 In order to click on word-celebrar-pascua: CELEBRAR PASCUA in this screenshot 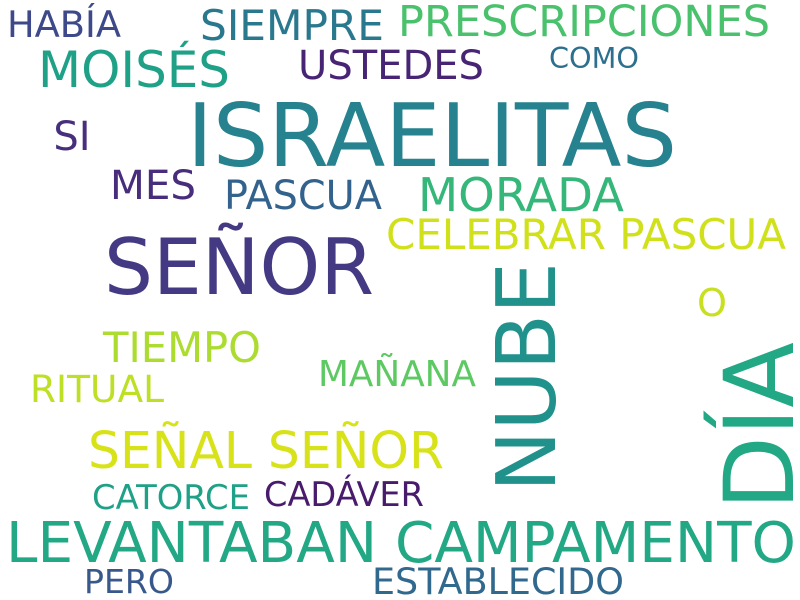, I will do `click(586, 234)`.